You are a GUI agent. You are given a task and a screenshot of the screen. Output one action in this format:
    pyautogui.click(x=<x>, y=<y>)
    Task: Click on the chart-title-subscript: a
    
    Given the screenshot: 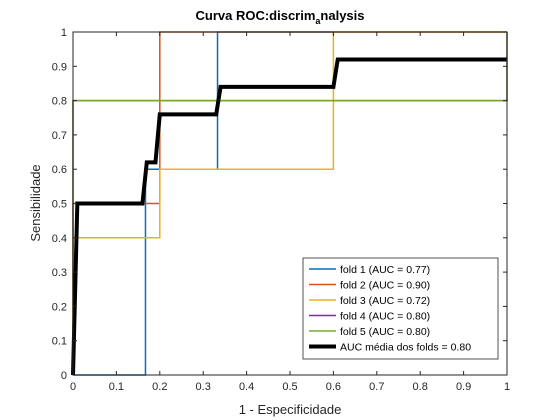 What is the action you would take?
    pyautogui.click(x=318, y=21)
    